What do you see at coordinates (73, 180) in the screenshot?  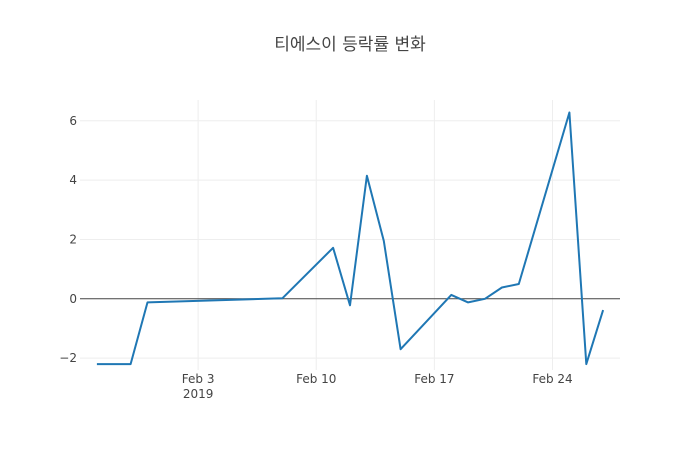 I see `y-tick-label: 4` at bounding box center [73, 180].